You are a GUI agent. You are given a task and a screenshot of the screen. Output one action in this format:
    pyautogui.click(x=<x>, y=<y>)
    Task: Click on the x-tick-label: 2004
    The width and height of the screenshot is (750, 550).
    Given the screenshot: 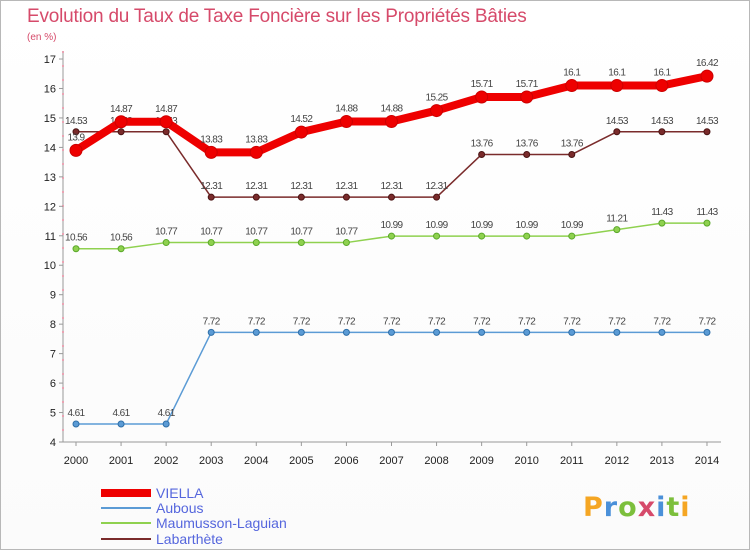 What is the action you would take?
    pyautogui.click(x=256, y=461)
    